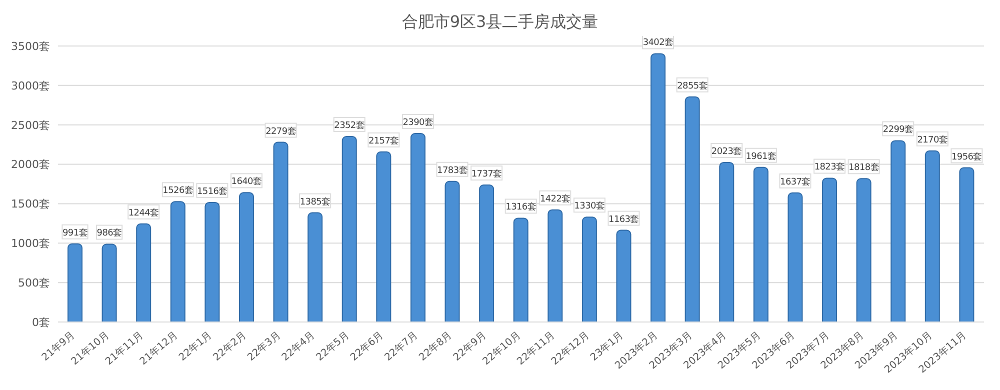 Image resolution: width=1000 pixels, height=390 pixels. Describe the element at coordinates (967, 156) in the screenshot. I see `data-label: 1956套` at that location.